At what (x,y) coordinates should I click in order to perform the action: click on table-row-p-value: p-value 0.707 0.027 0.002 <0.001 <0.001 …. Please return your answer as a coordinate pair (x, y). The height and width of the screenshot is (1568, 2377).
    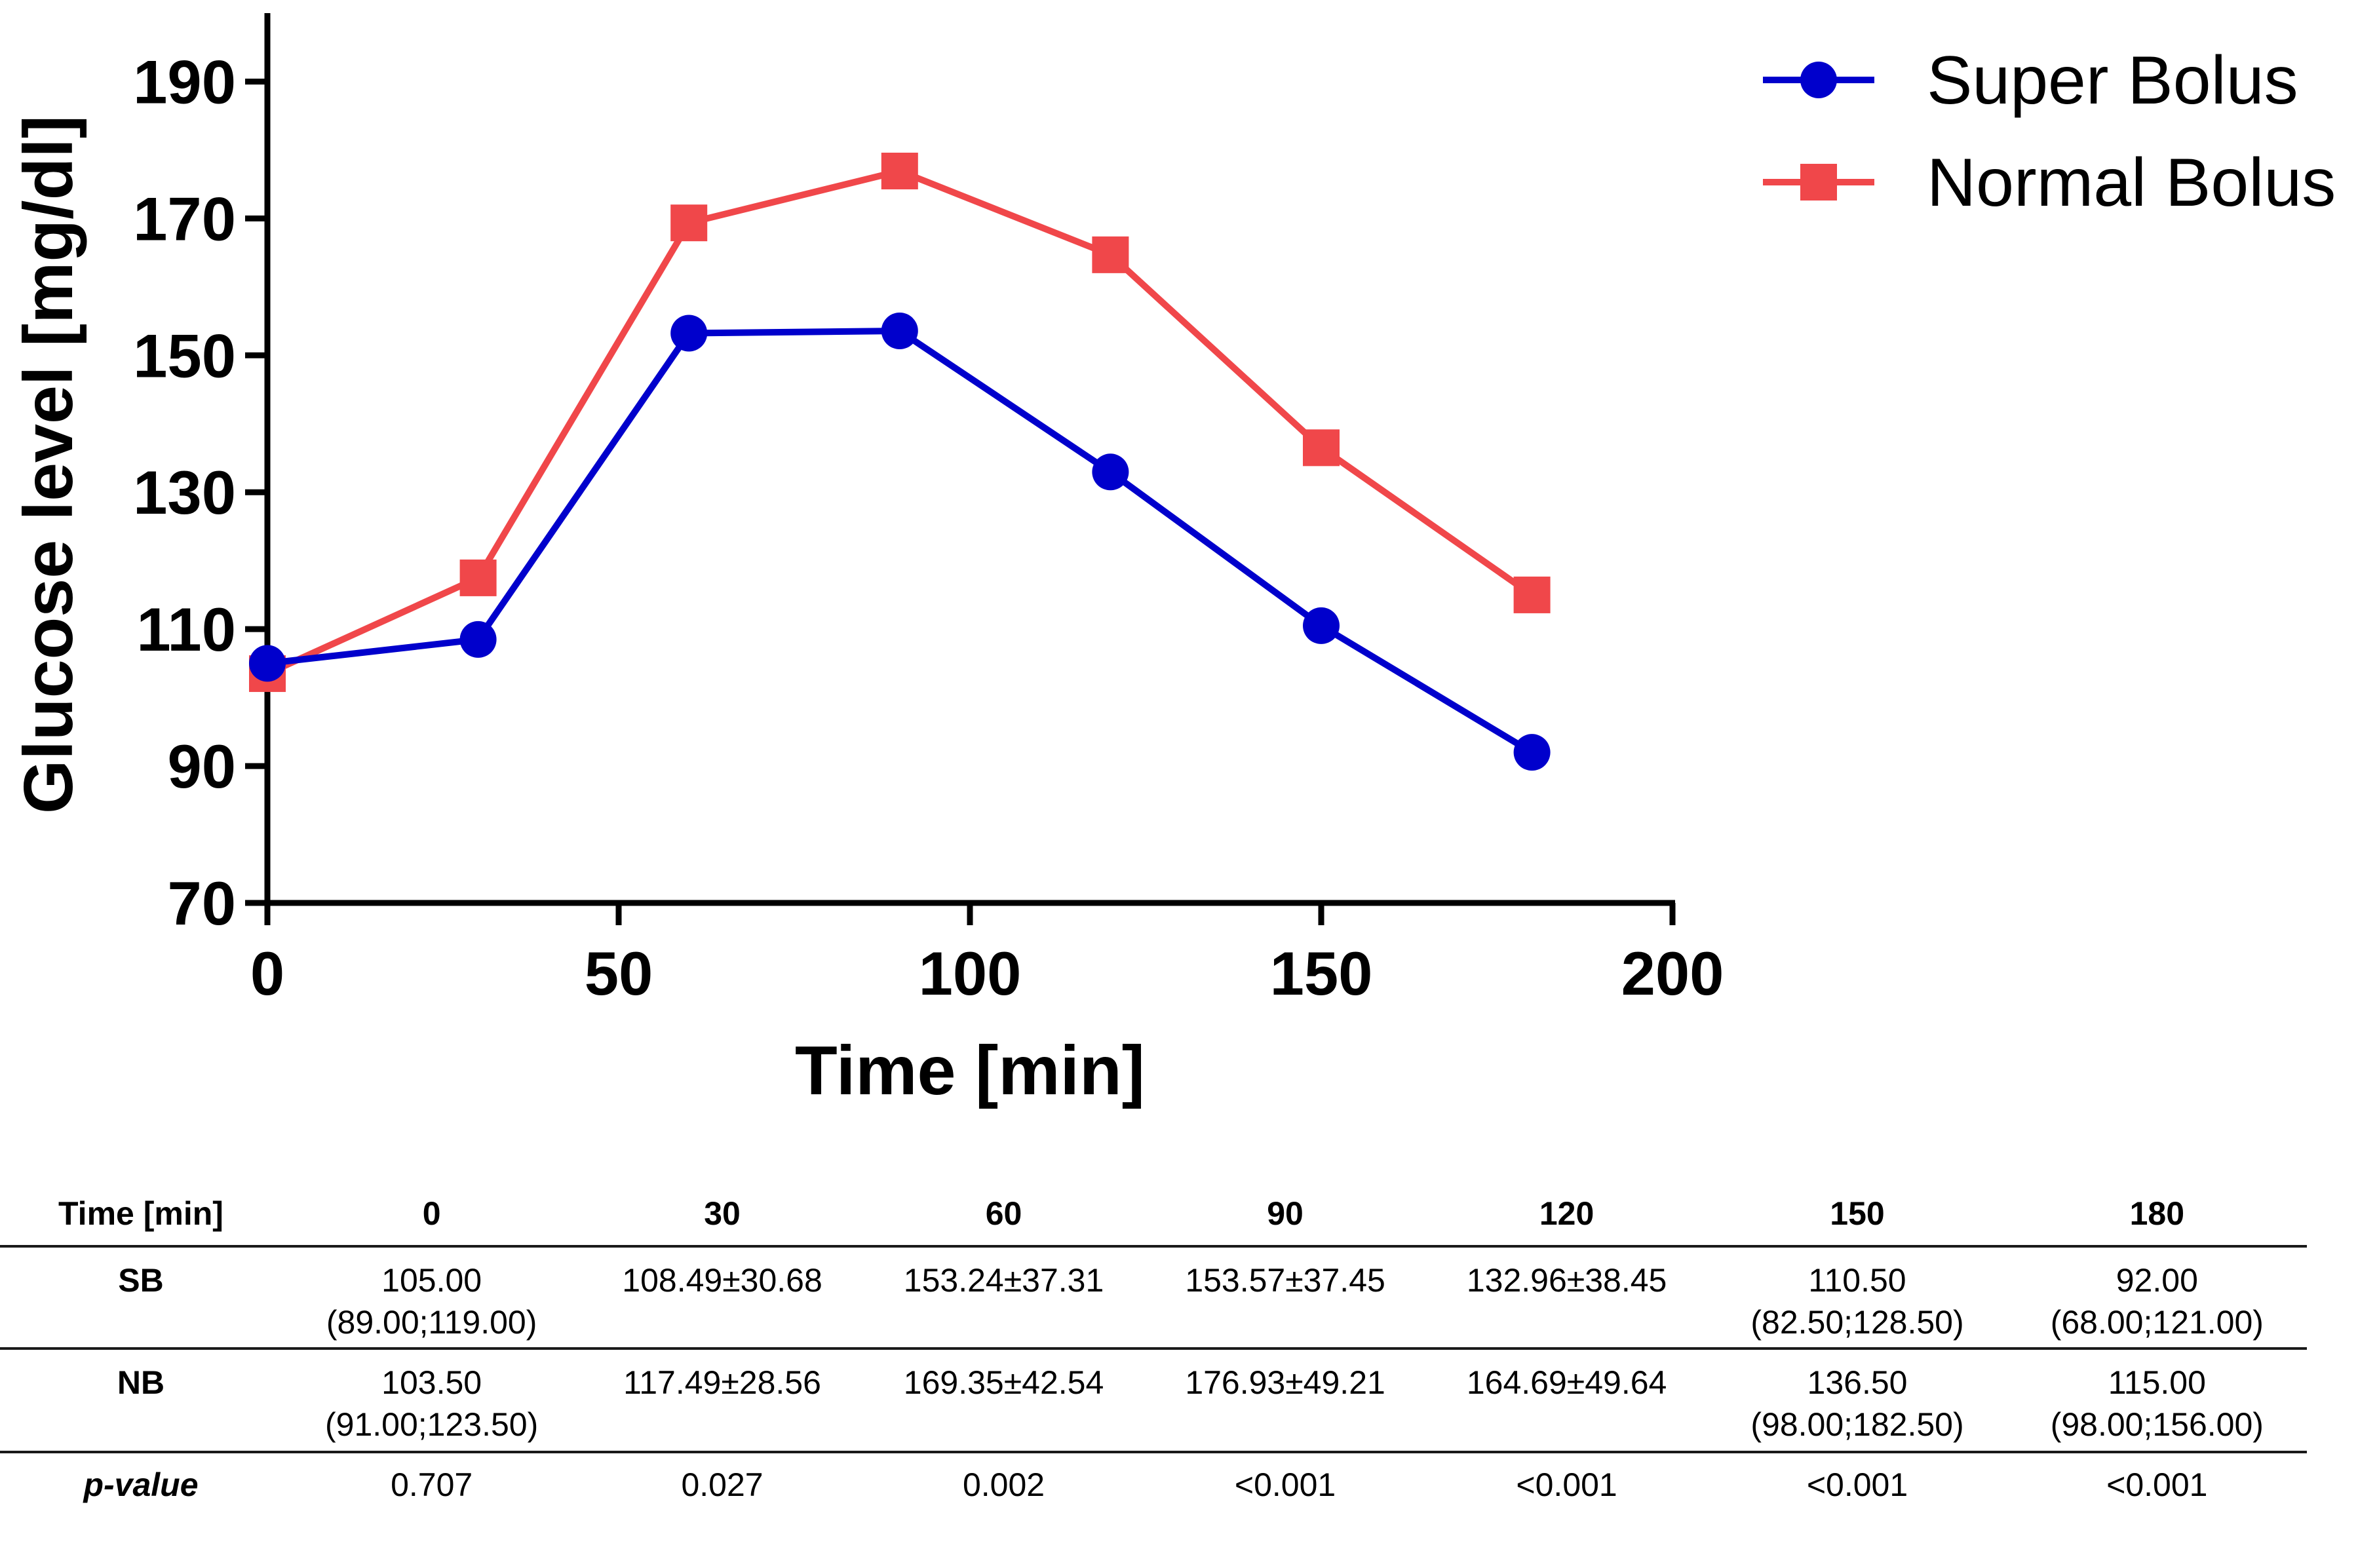
    Looking at the image, I should click on (1153, 1478).